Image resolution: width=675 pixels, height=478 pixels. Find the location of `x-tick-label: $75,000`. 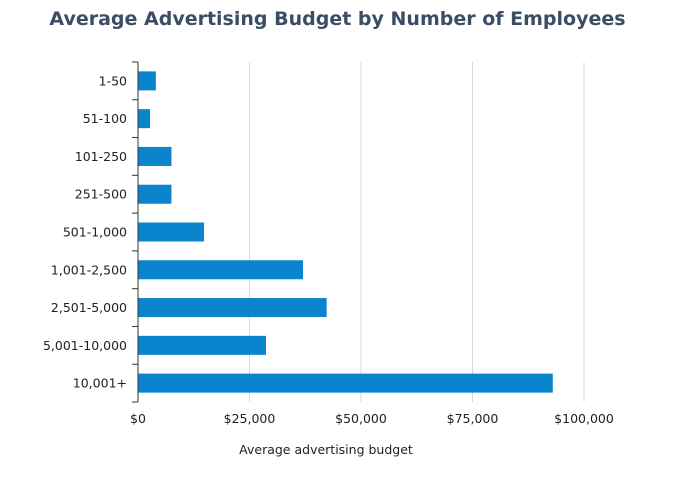

x-tick-label: $75,000 is located at coordinates (473, 418).